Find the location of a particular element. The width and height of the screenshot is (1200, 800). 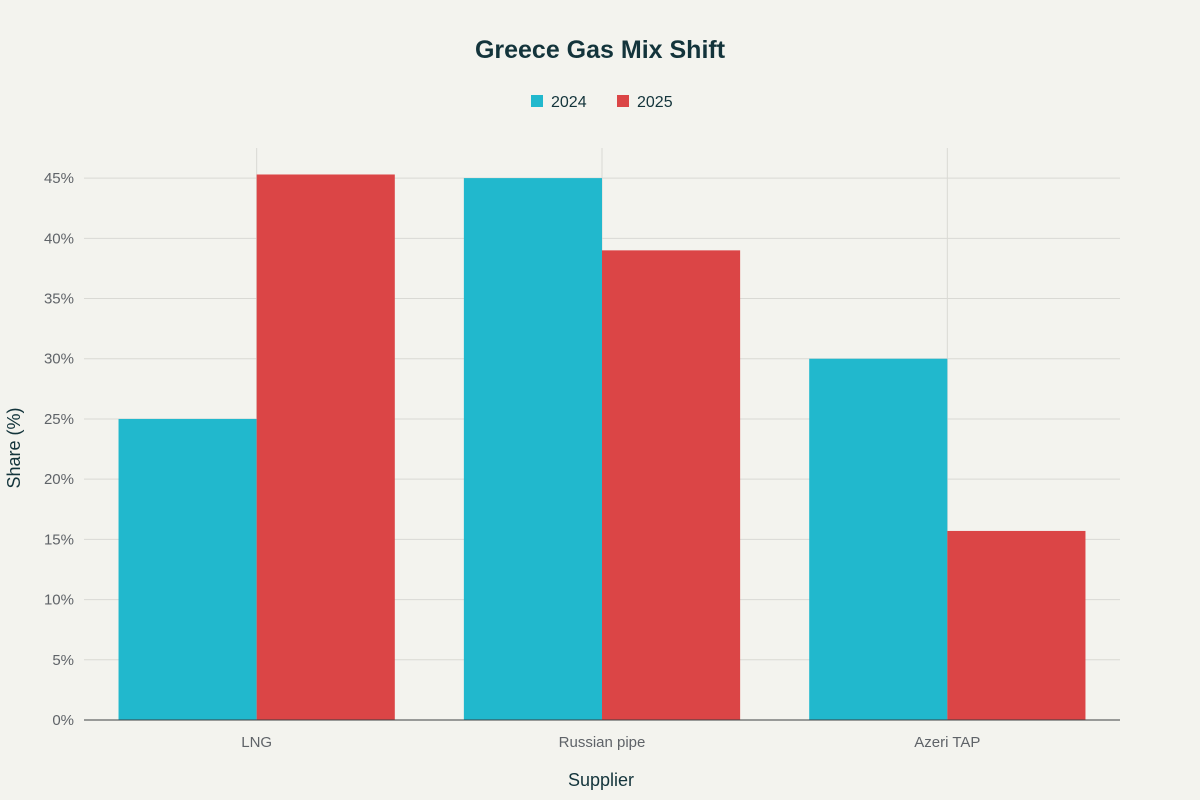

y-tick-label-10: 10% is located at coordinates (59, 600).